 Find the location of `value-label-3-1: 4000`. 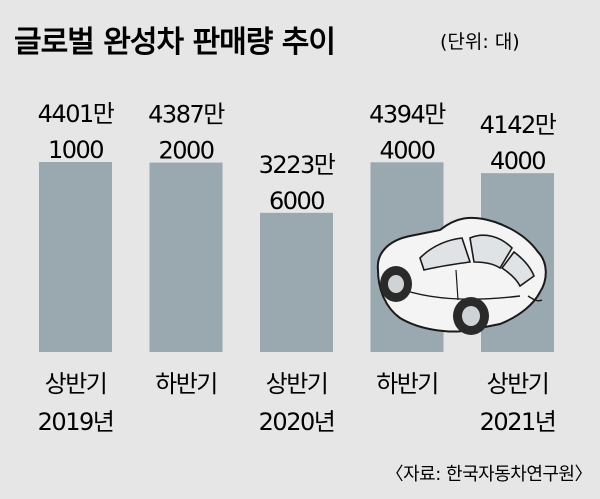

value-label-3-1: 4000 is located at coordinates (406, 150).